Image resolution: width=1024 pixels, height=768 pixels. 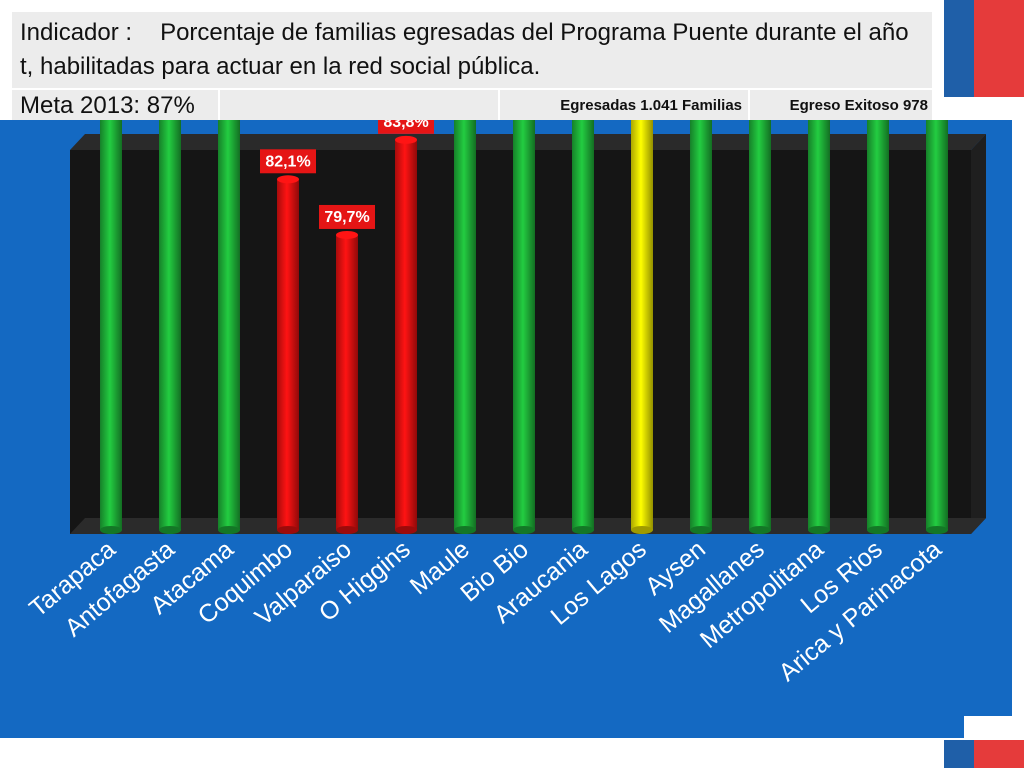 I want to click on bar-coquimbo, so click(x=288, y=354).